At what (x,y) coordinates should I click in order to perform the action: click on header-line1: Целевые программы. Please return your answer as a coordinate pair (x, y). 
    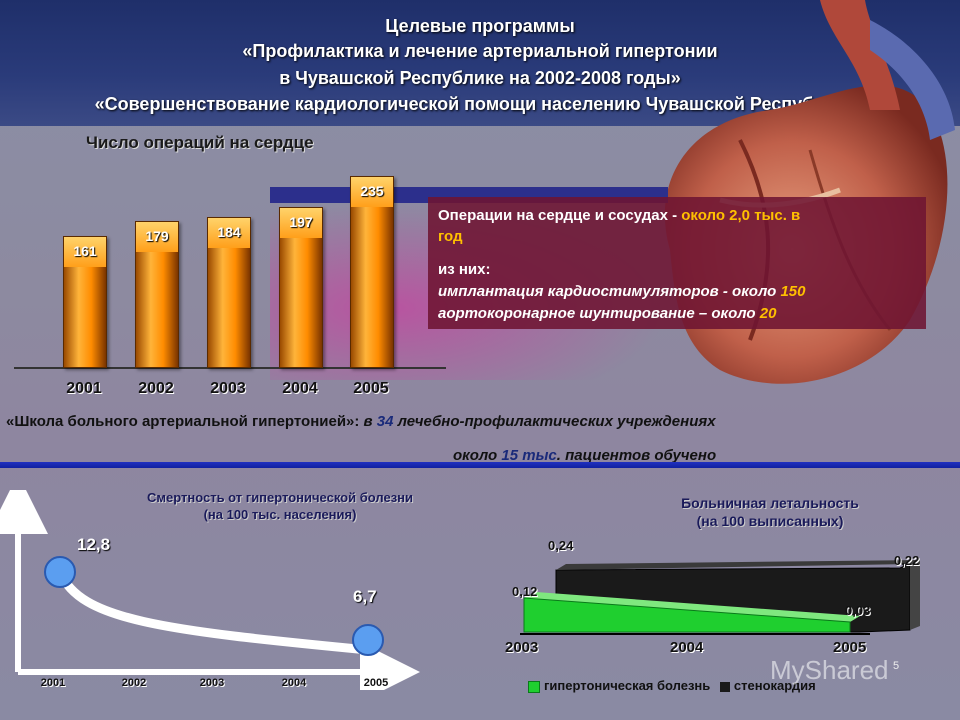
    Looking at the image, I should click on (480, 26).